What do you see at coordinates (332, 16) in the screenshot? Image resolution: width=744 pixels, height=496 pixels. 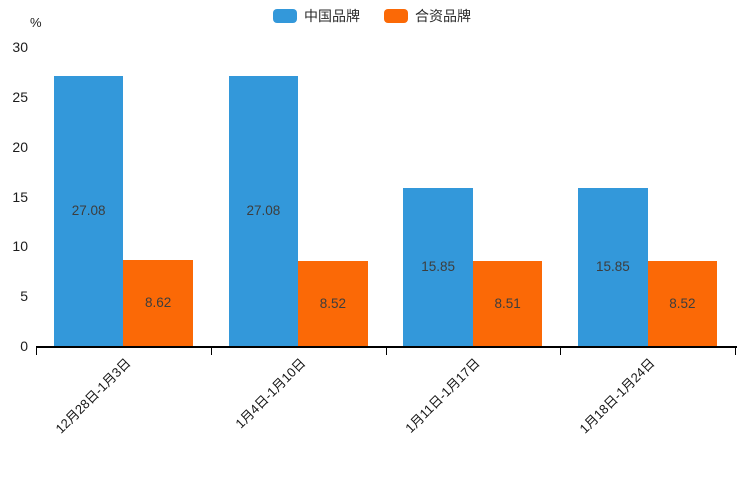 I see `legend-label: 中国品牌` at bounding box center [332, 16].